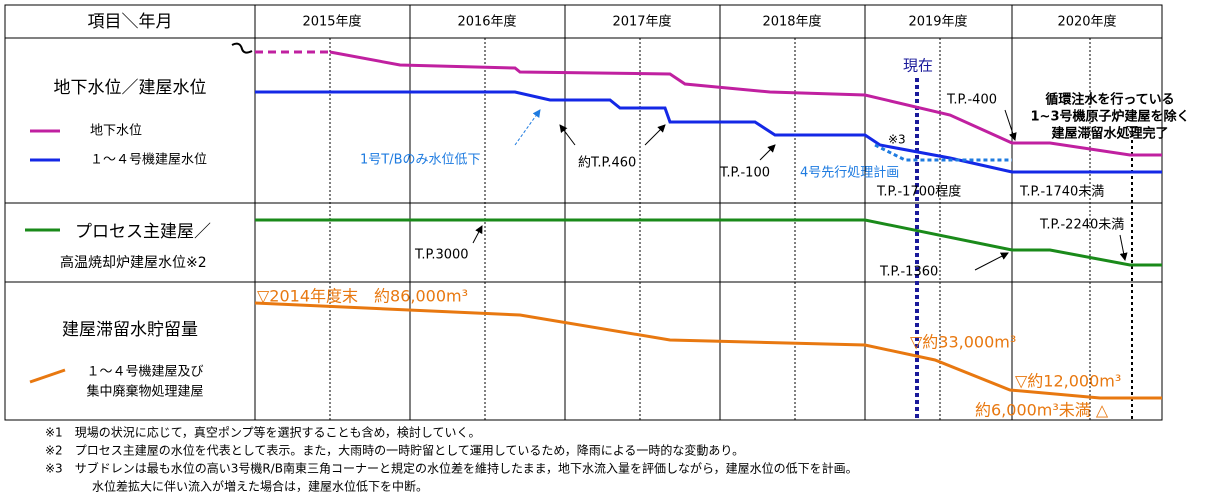  Describe the element at coordinates (1081, 225) in the screenshot. I see `level-label: T.P.-2240未満` at that location.